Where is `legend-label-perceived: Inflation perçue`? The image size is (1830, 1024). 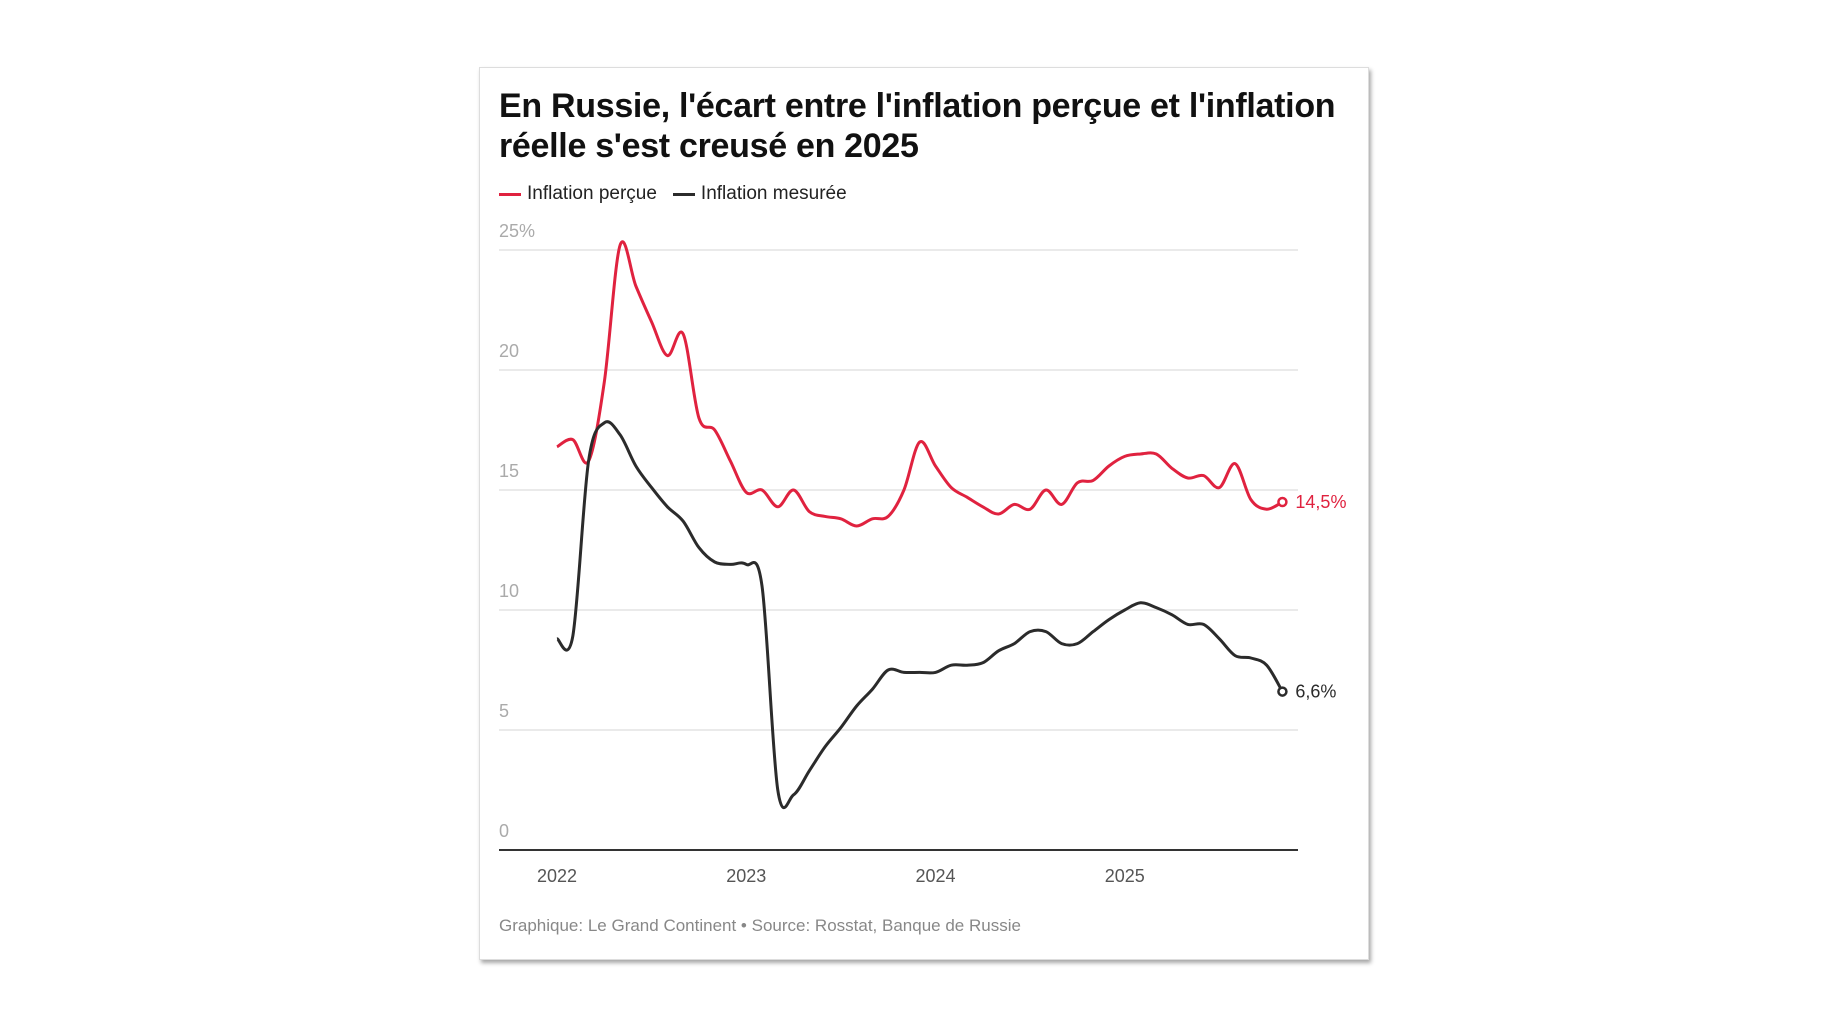
legend-label-perceived: Inflation perçue is located at coordinates (592, 193).